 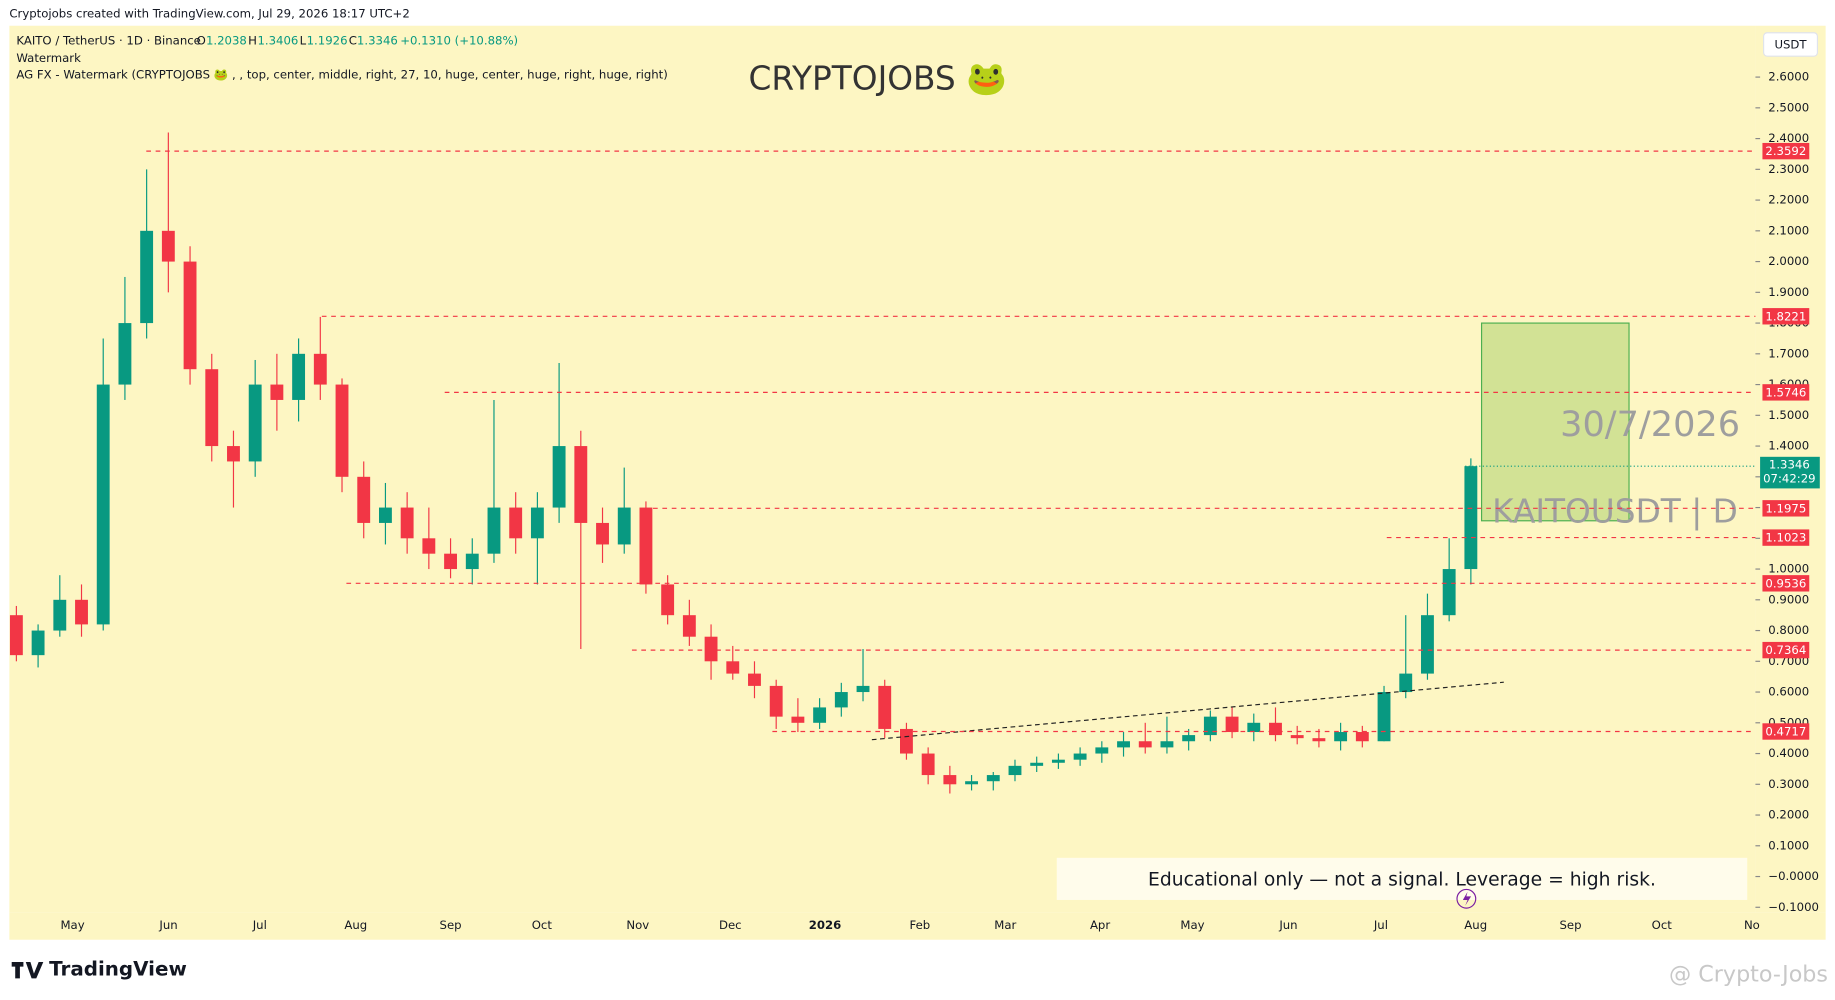 What do you see at coordinates (201, 40) in the screenshot?
I see `legend-o: O` at bounding box center [201, 40].